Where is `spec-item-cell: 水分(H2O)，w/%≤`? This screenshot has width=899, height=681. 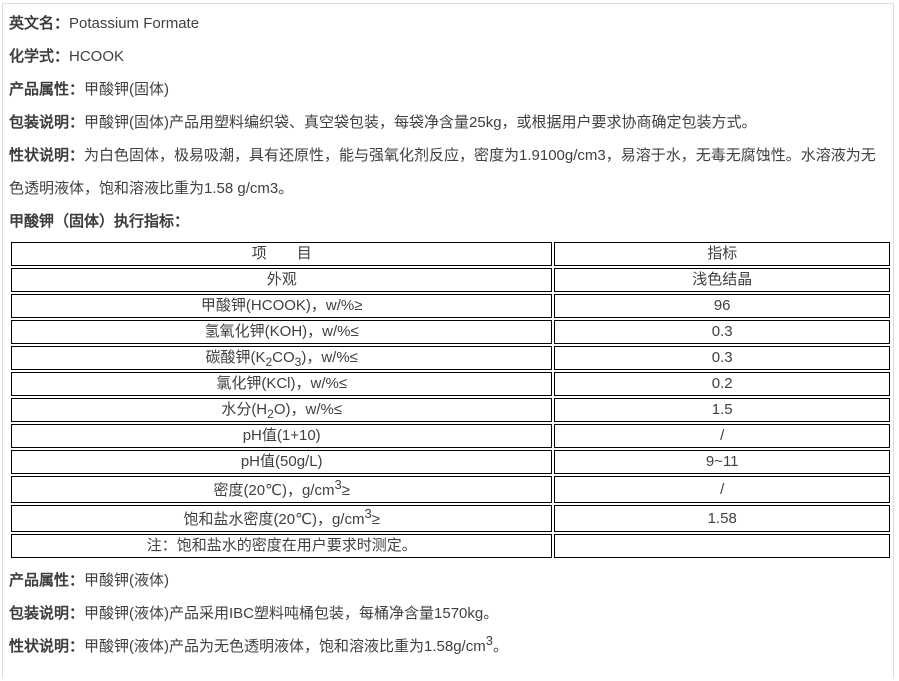
spec-item-cell: 水分(H2O)，w/%≤ is located at coordinates (282, 410).